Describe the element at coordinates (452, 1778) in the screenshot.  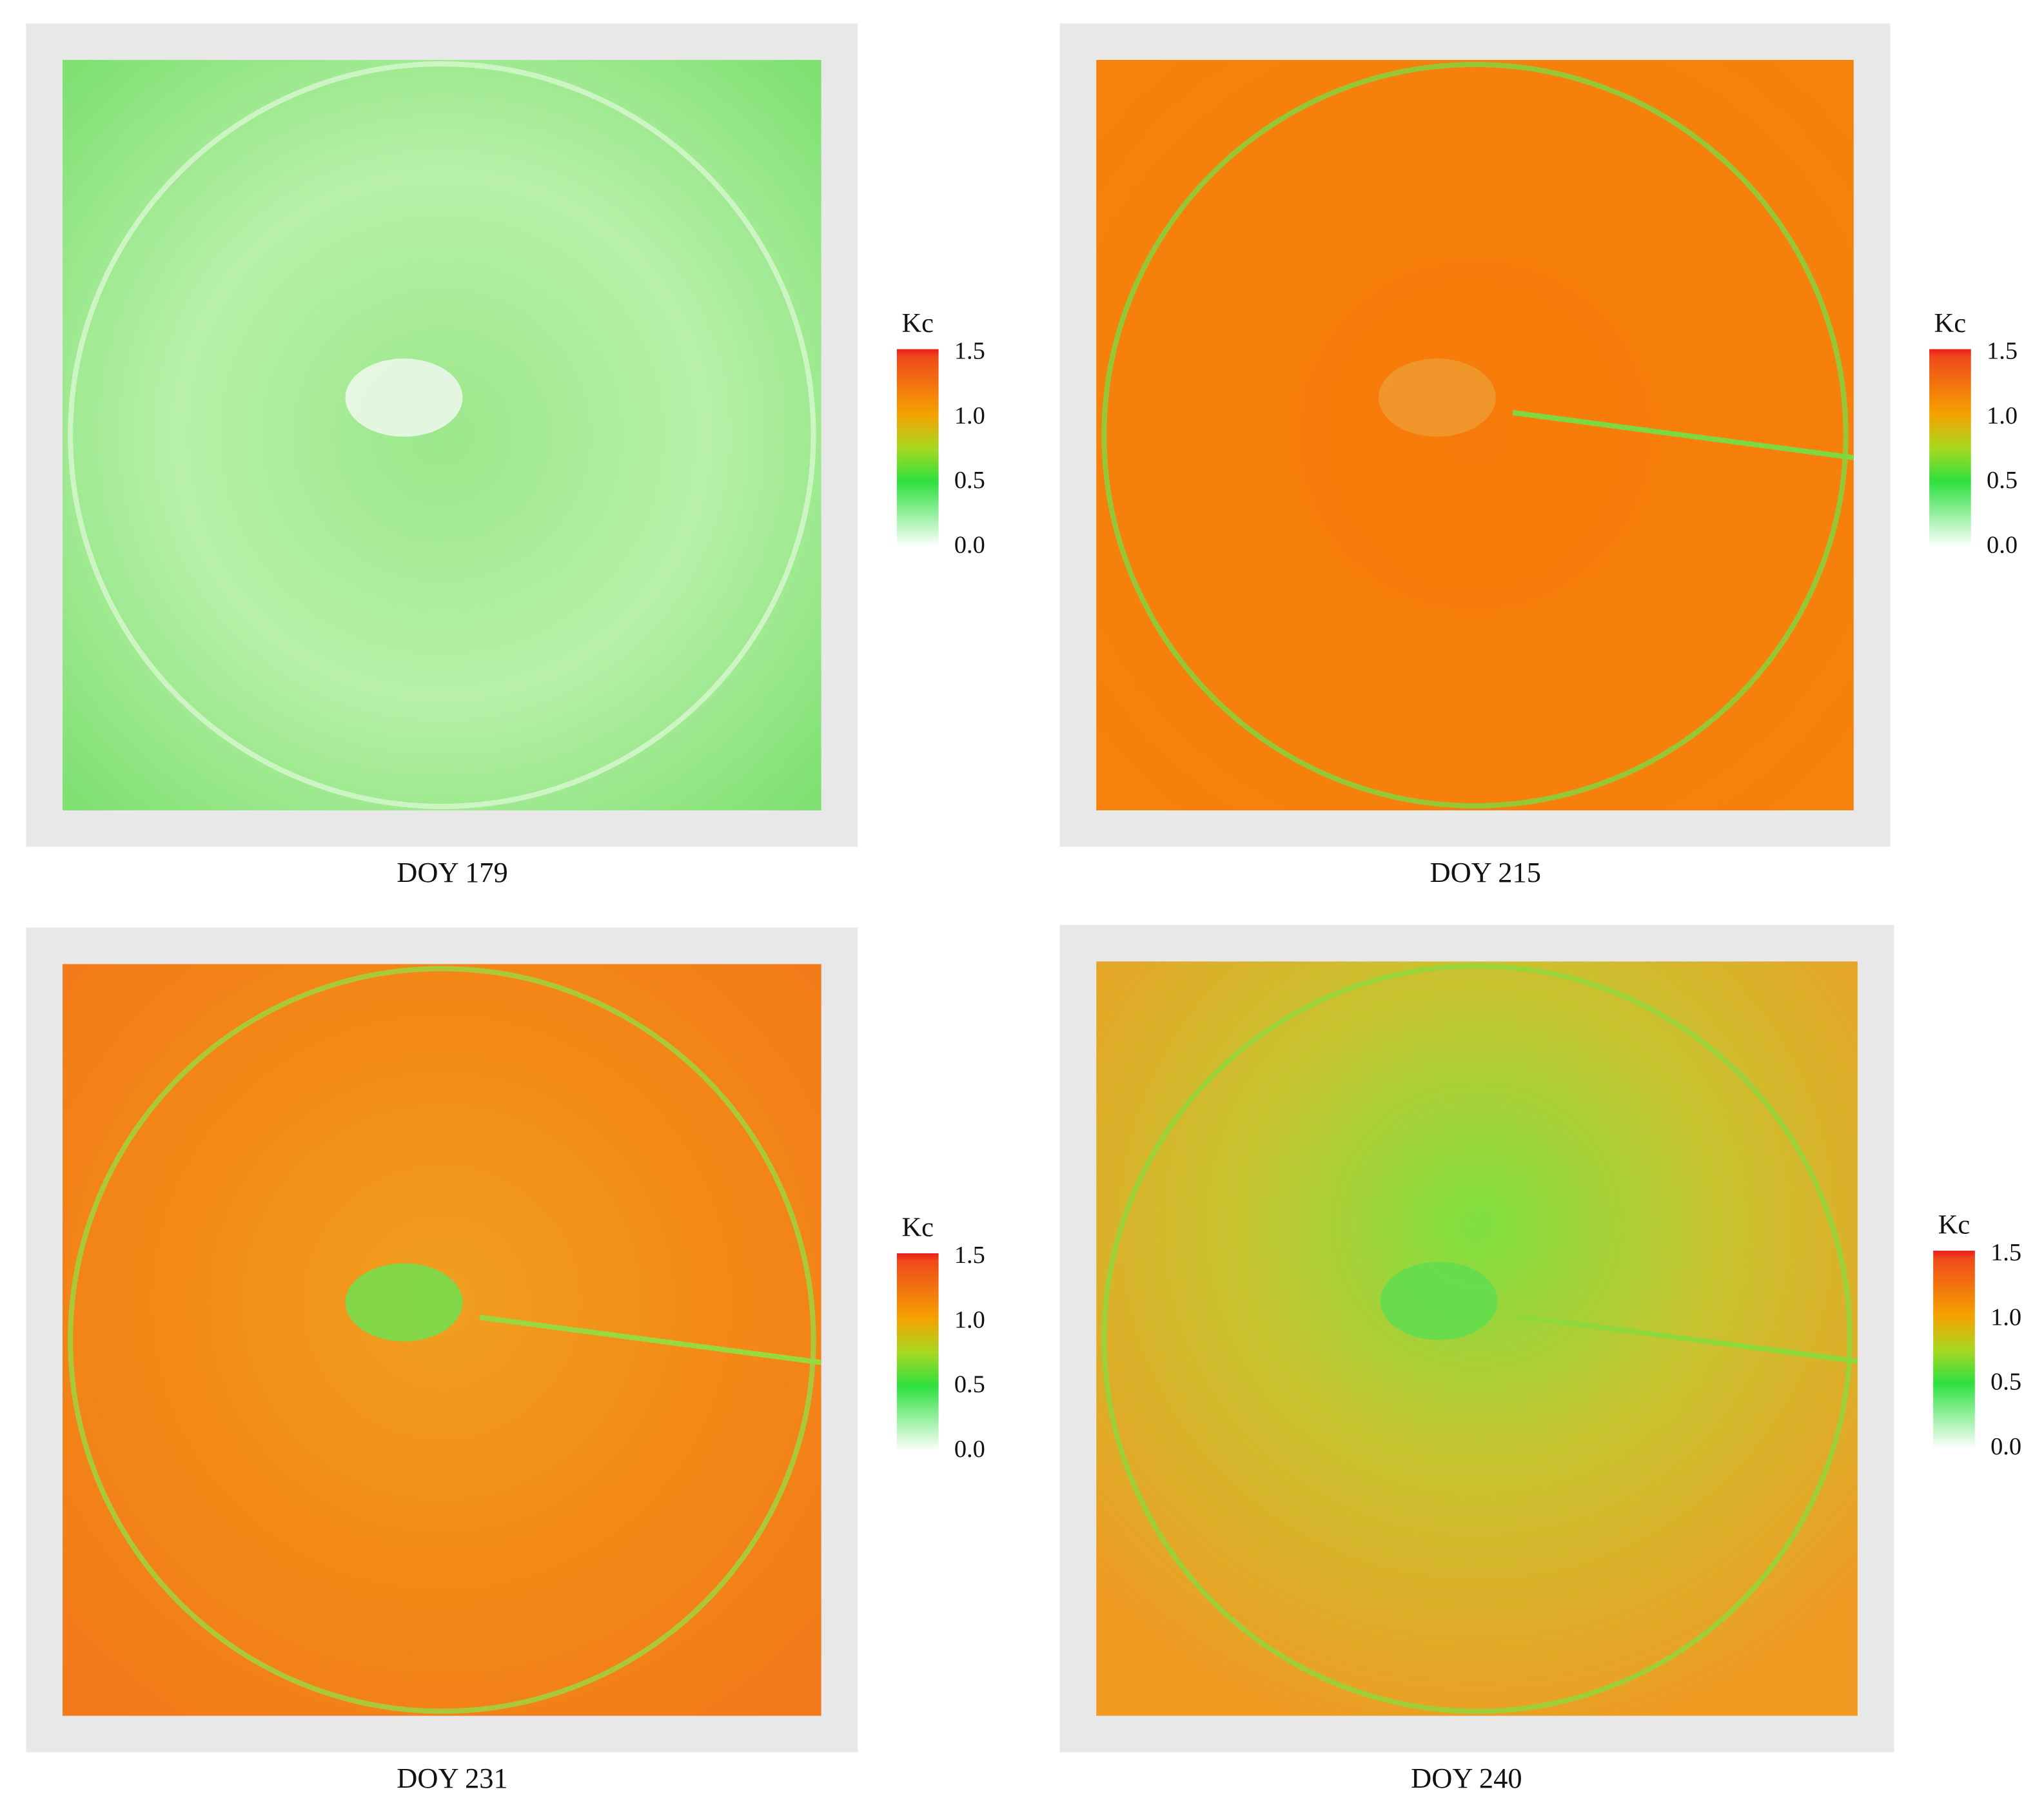
I see `panel-label: DOY 231` at that location.